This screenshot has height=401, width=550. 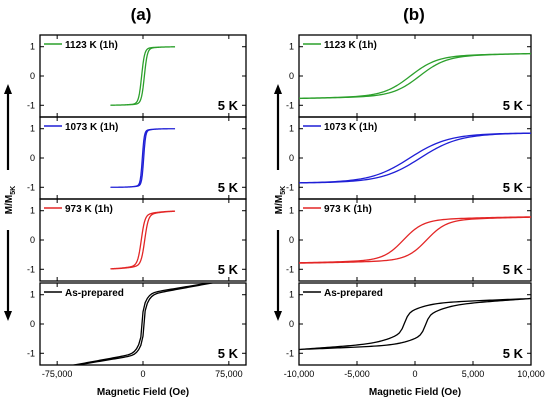 I want to click on x-tick-label: 5,000, so click(x=473, y=374).